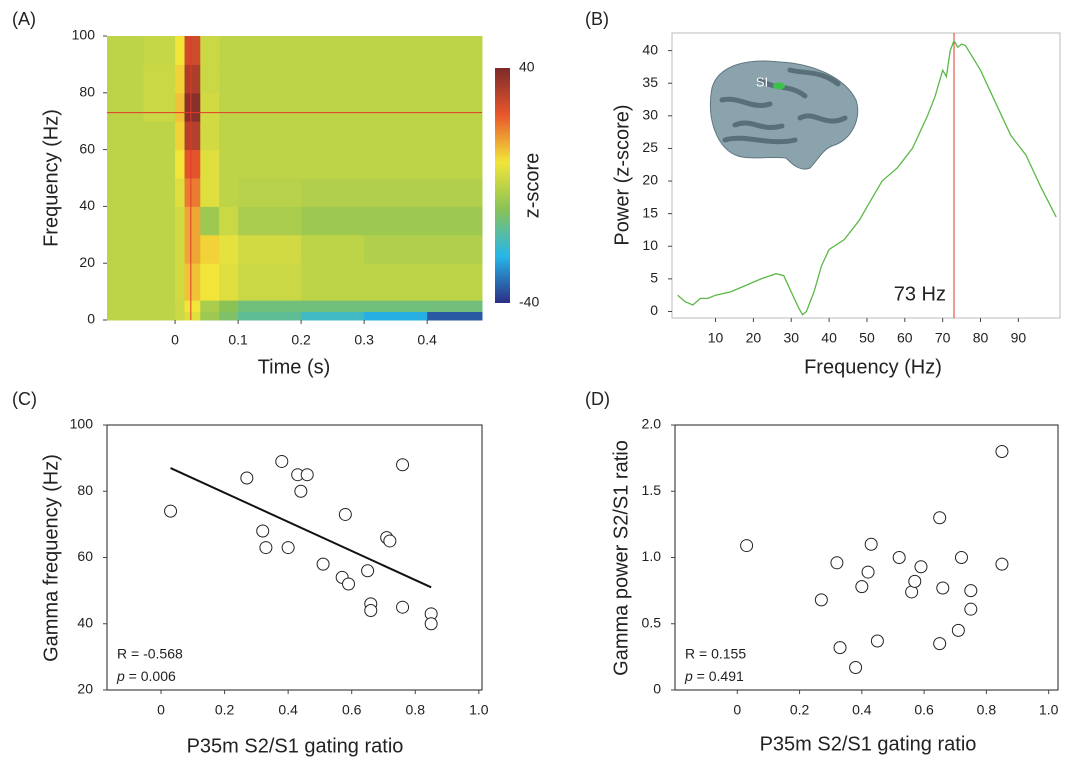 The height and width of the screenshot is (757, 1077). Describe the element at coordinates (225, 710) in the screenshot. I see `x-tick-label: 0.2` at that location.